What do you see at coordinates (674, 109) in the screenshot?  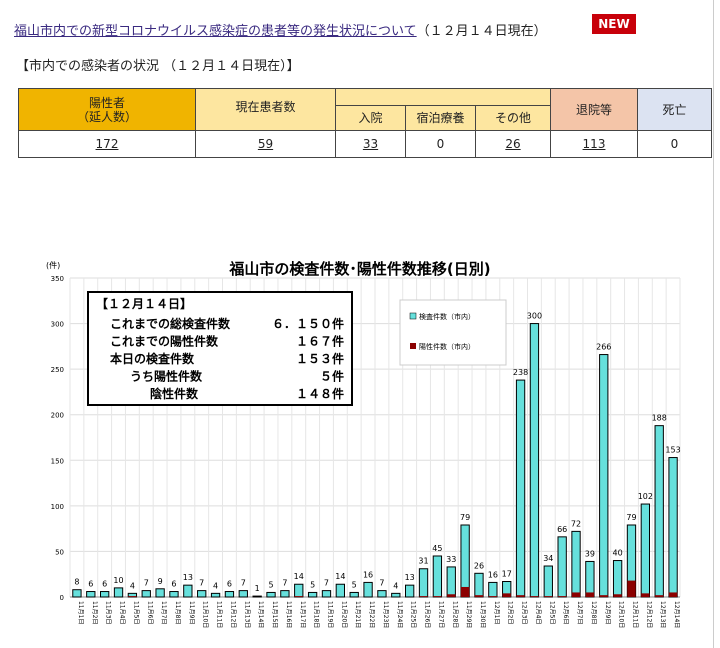 I see `header-death: 死亡` at bounding box center [674, 109].